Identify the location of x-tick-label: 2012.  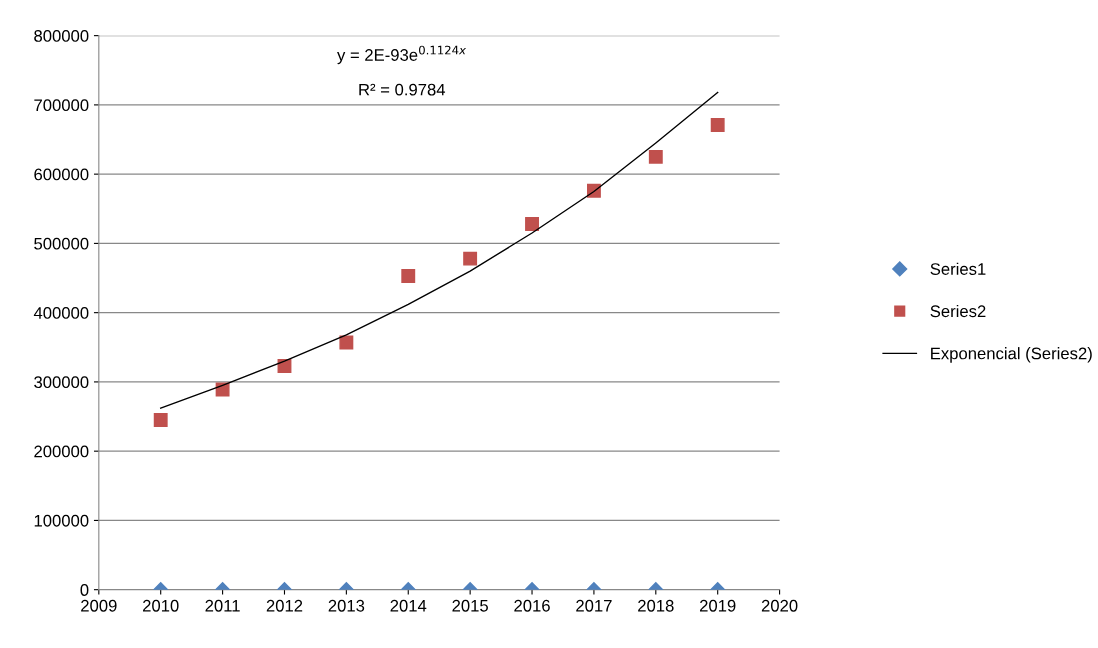
(284, 605).